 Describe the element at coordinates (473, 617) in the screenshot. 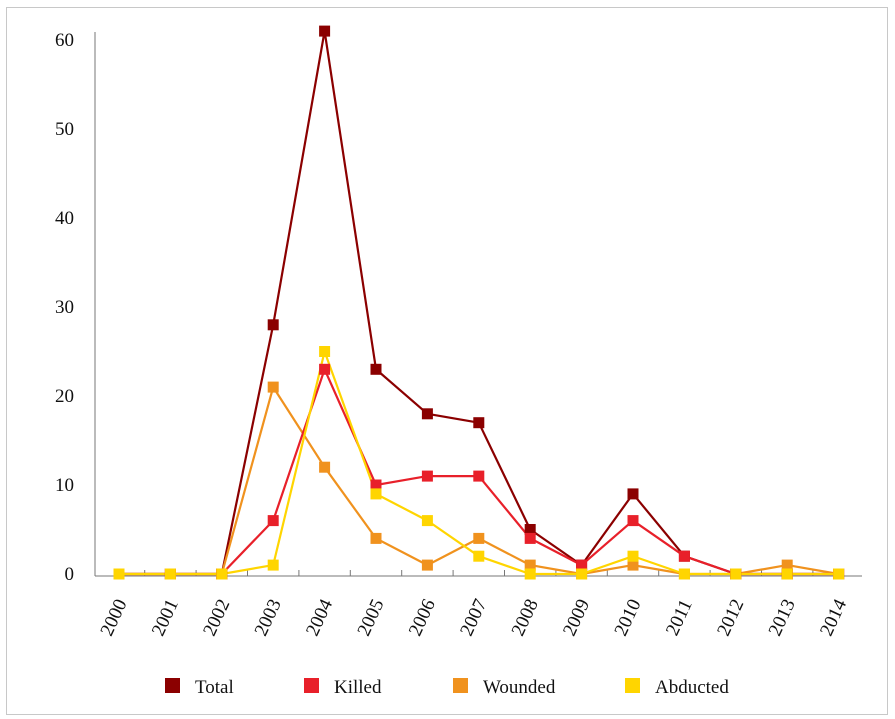

I see `x-tick-label: 2007` at that location.